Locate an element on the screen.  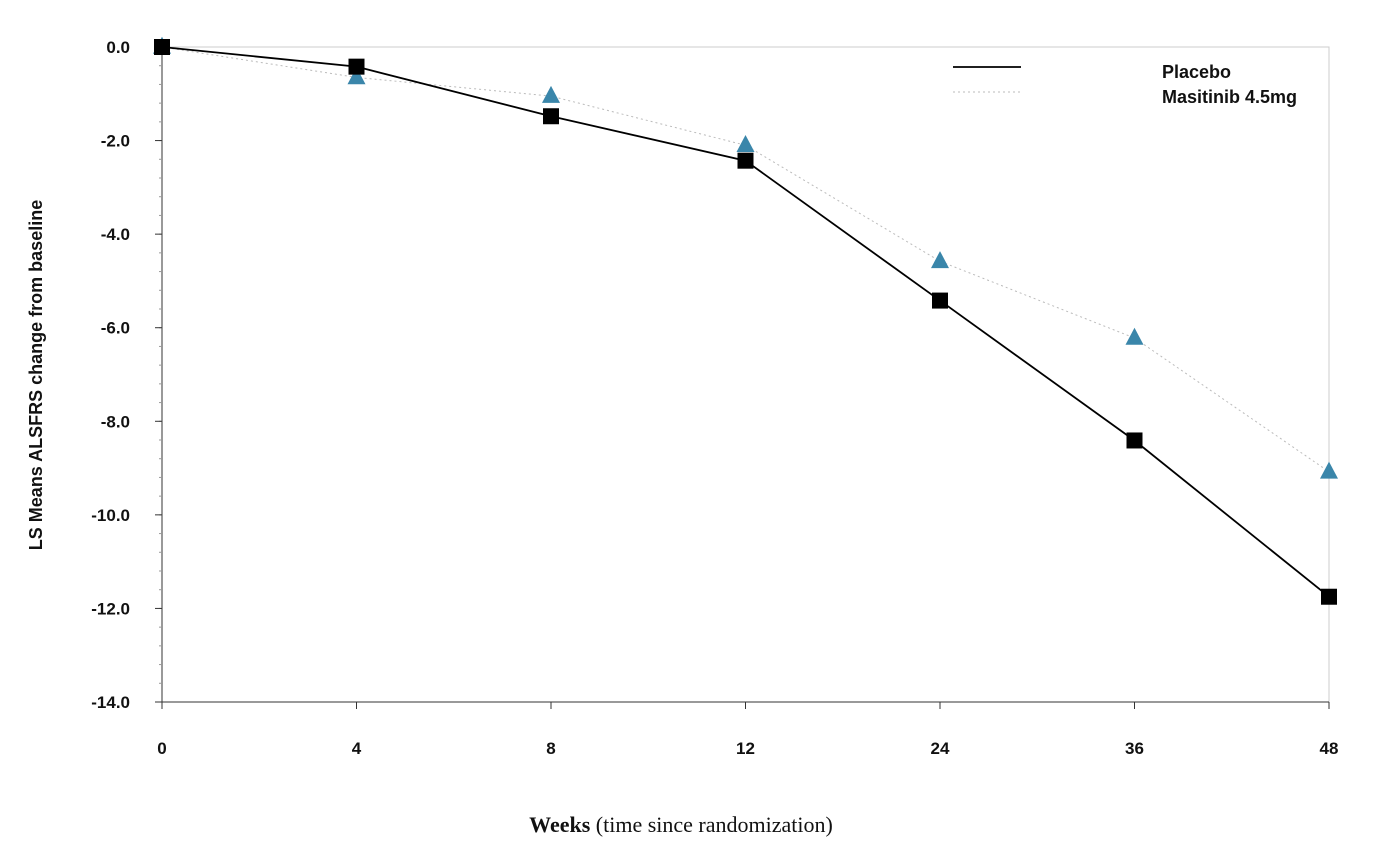
y-tick-label: -8.0 is located at coordinates (115, 421).